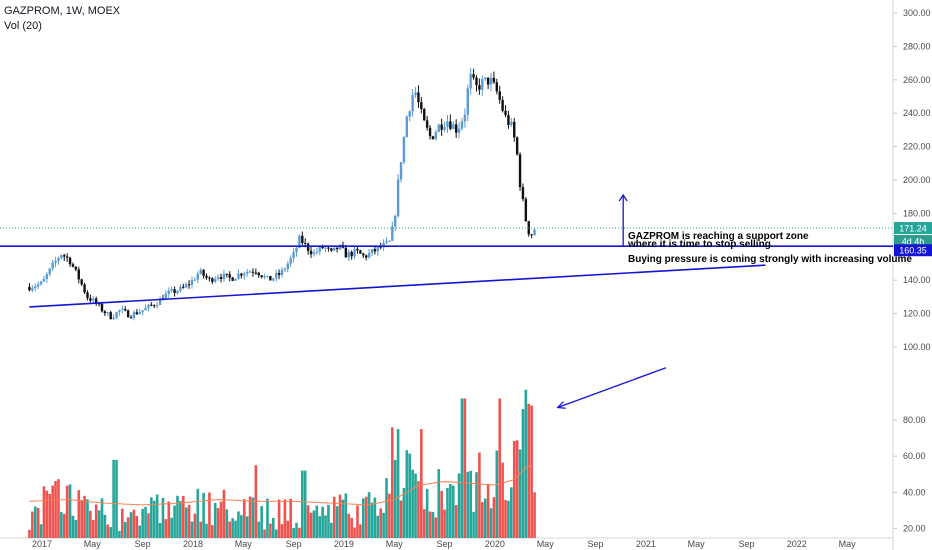  Describe the element at coordinates (913, 242) in the screenshot. I see `countdown-label: 4d 4h` at that location.